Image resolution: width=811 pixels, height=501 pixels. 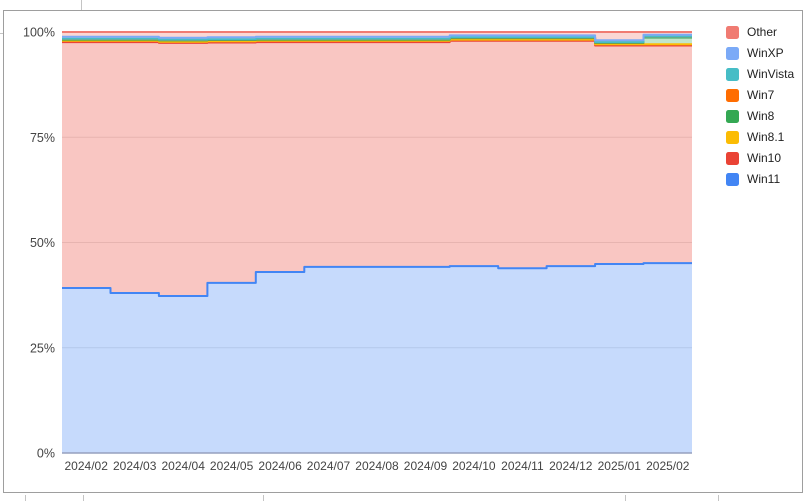 I want to click on x-axis-tick-label: 2024/03, so click(x=135, y=466).